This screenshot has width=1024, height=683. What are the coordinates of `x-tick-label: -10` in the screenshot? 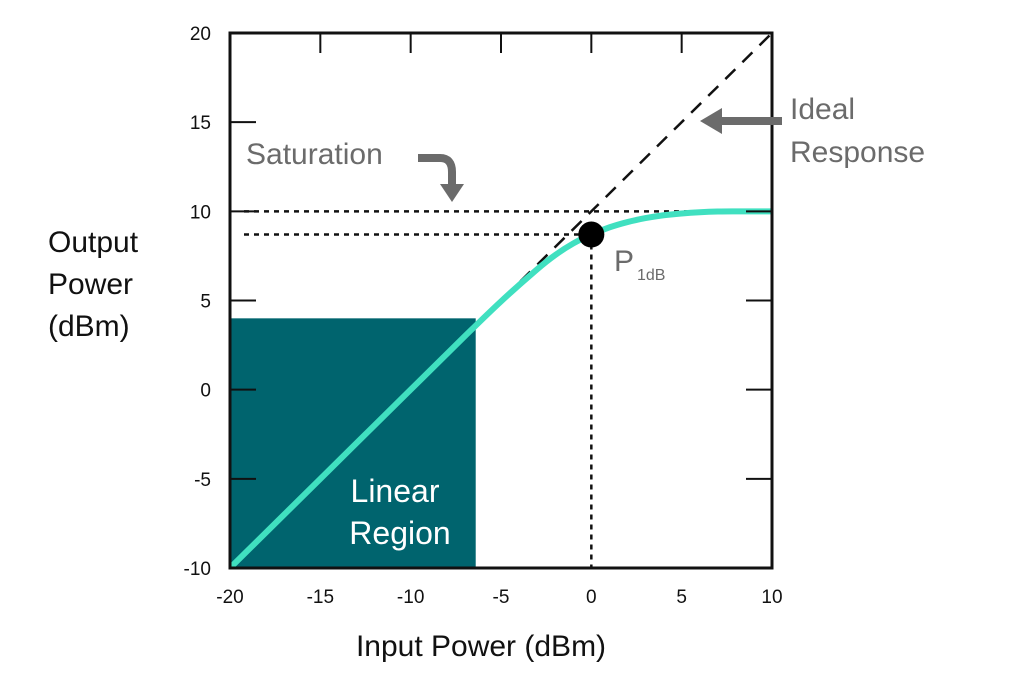 It's located at (410, 597).